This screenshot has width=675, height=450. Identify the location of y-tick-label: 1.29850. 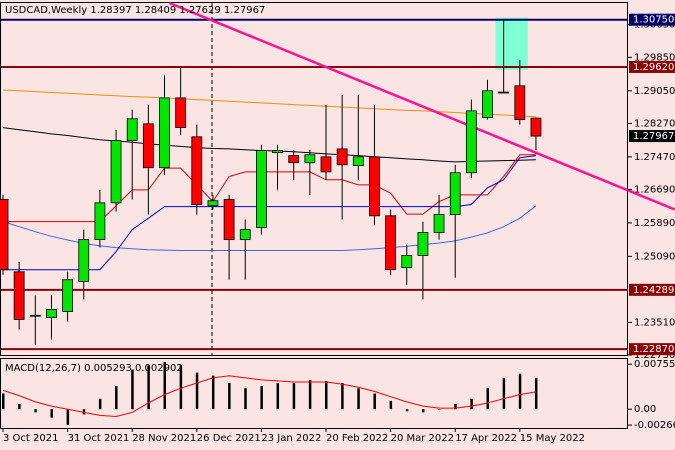
(654, 57).